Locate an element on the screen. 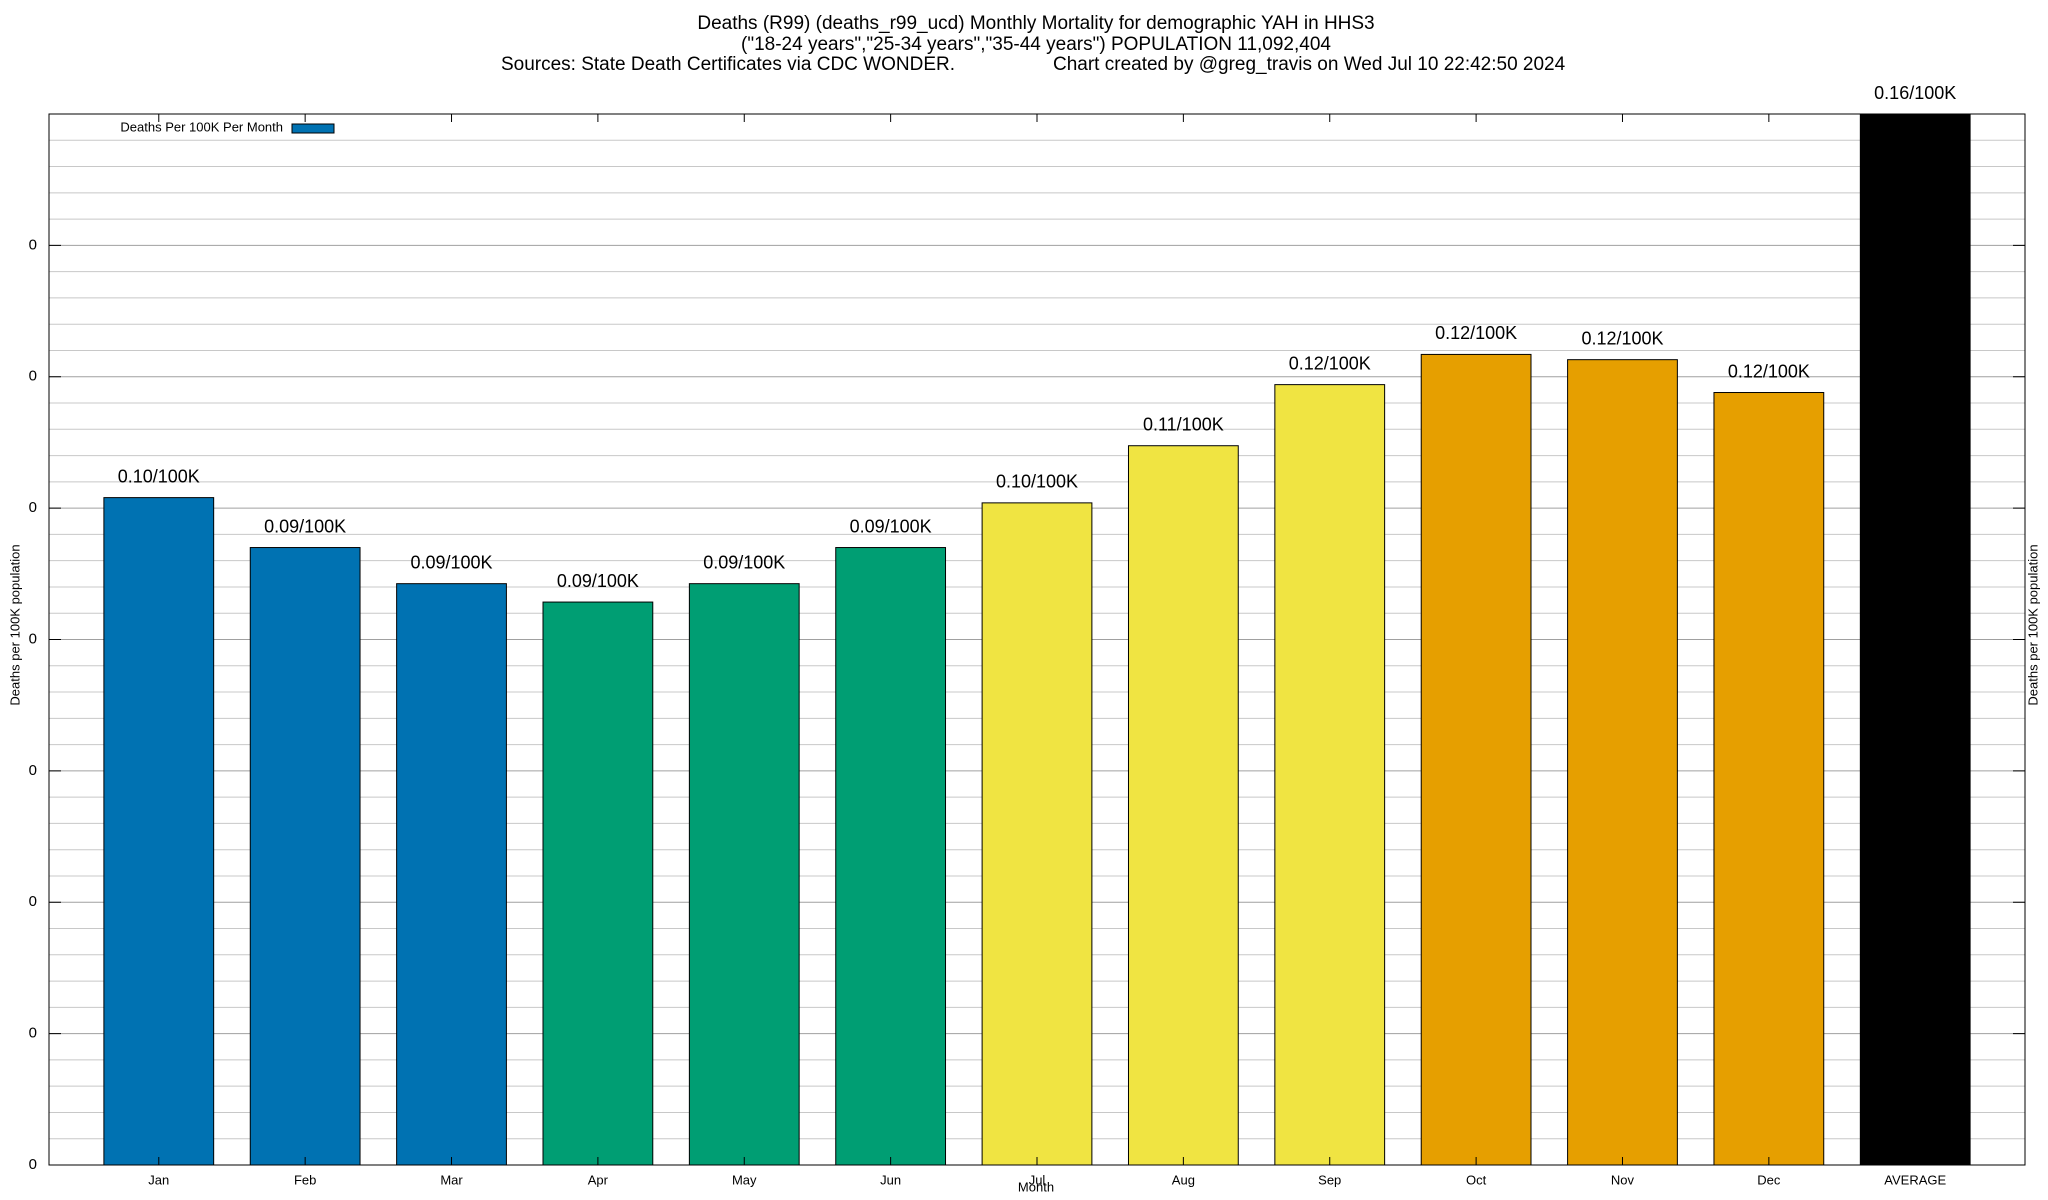 Image resolution: width=2048 pixels, height=1200 pixels. x-tick-label: Oct is located at coordinates (1476, 1179).